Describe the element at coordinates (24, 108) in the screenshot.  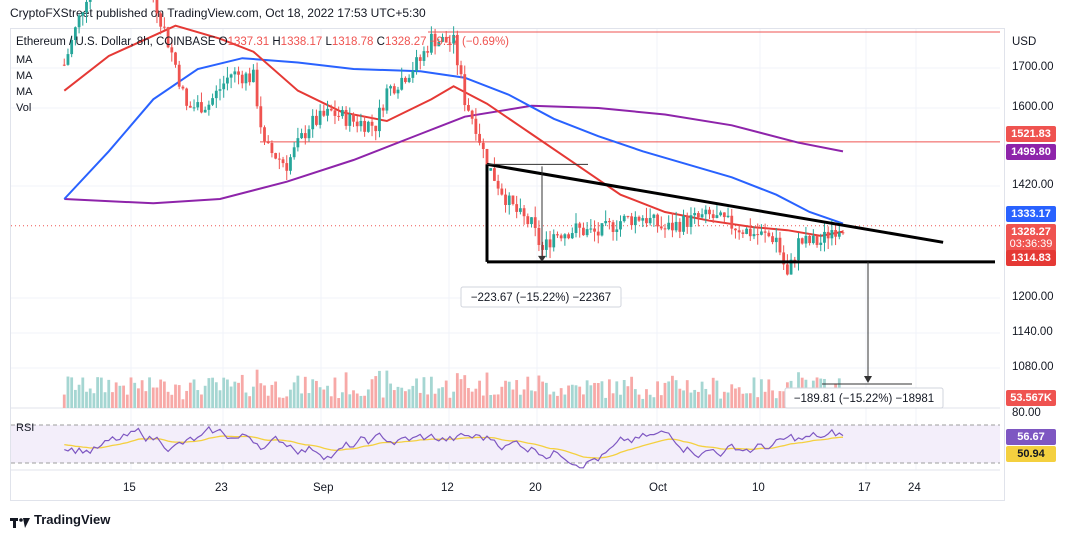
I see `indicator-vol: Vol` at that location.